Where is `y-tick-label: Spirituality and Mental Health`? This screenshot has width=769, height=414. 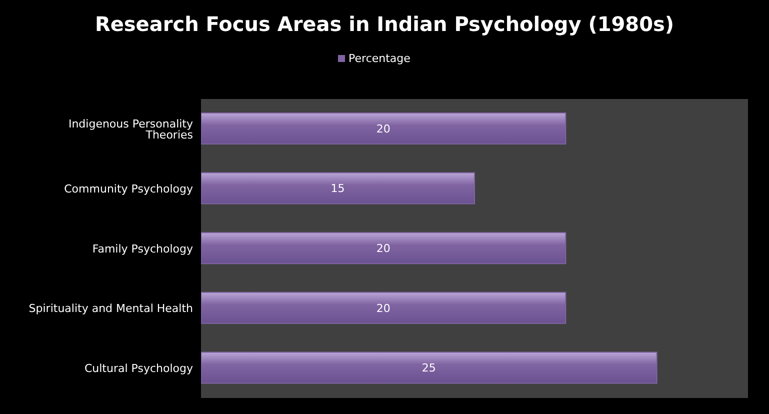 y-tick-label: Spirituality and Mental Health is located at coordinates (111, 309).